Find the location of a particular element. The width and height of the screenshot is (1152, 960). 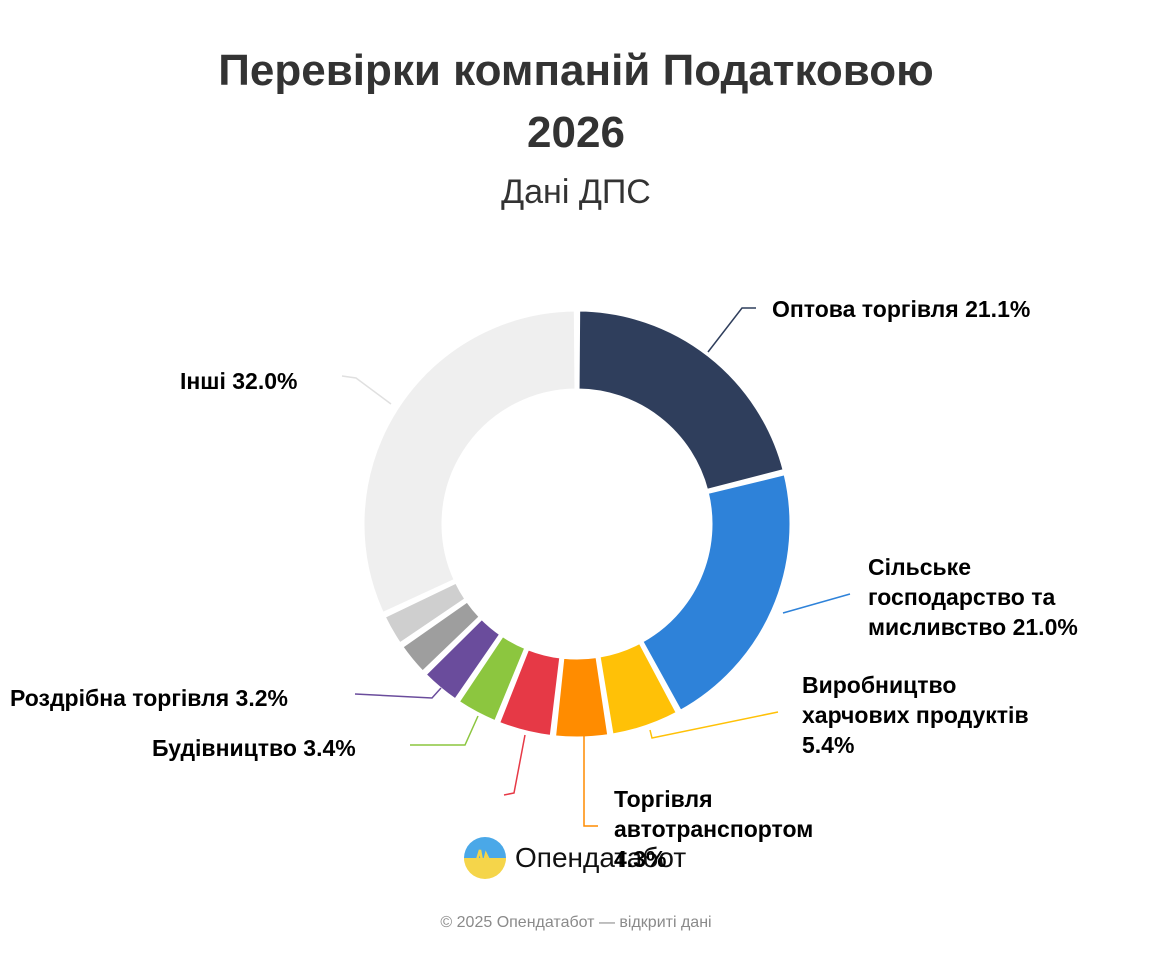

chart-subtitle: Дані ДПС is located at coordinates (576, 192).